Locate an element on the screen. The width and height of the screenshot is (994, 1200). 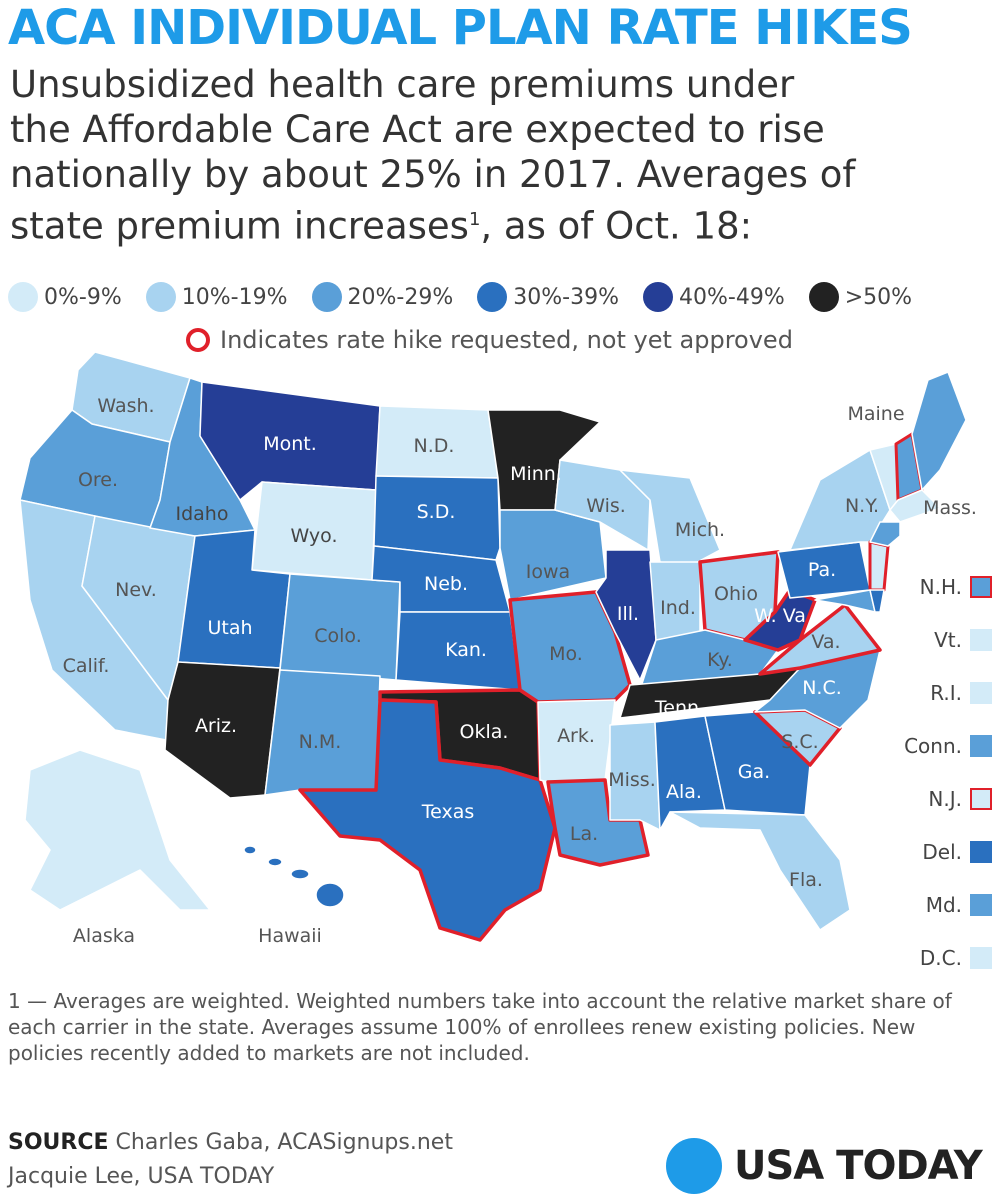
small-state-label: D.C. is located at coordinates (940, 957).